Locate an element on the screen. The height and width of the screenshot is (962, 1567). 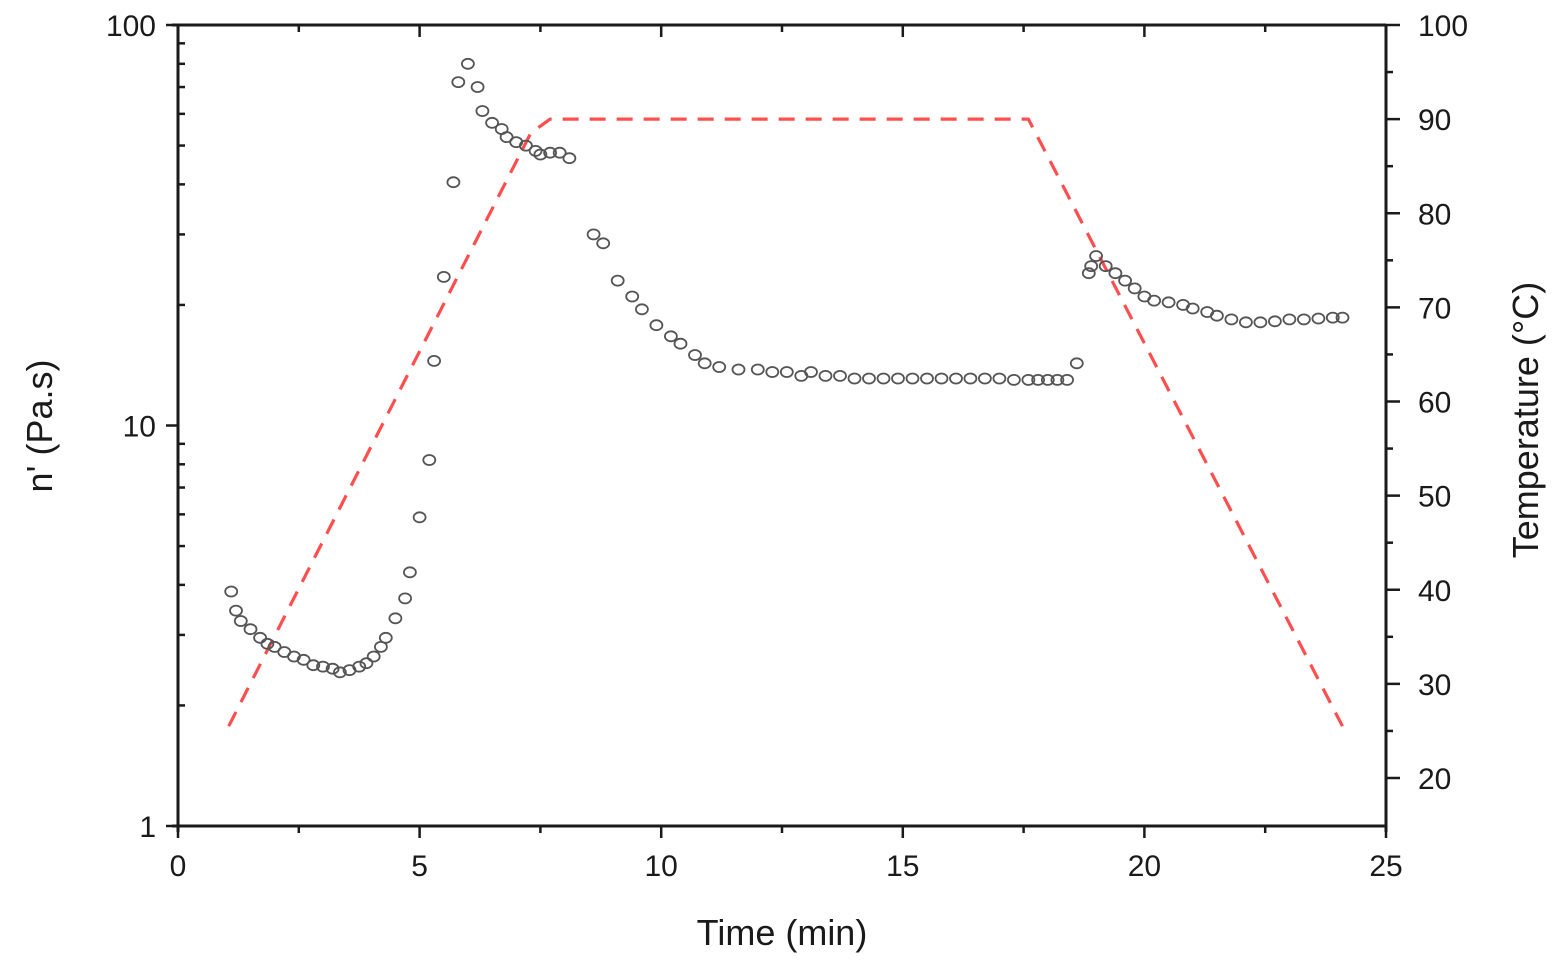
y2-tick-label: 80 is located at coordinates (1434, 214).